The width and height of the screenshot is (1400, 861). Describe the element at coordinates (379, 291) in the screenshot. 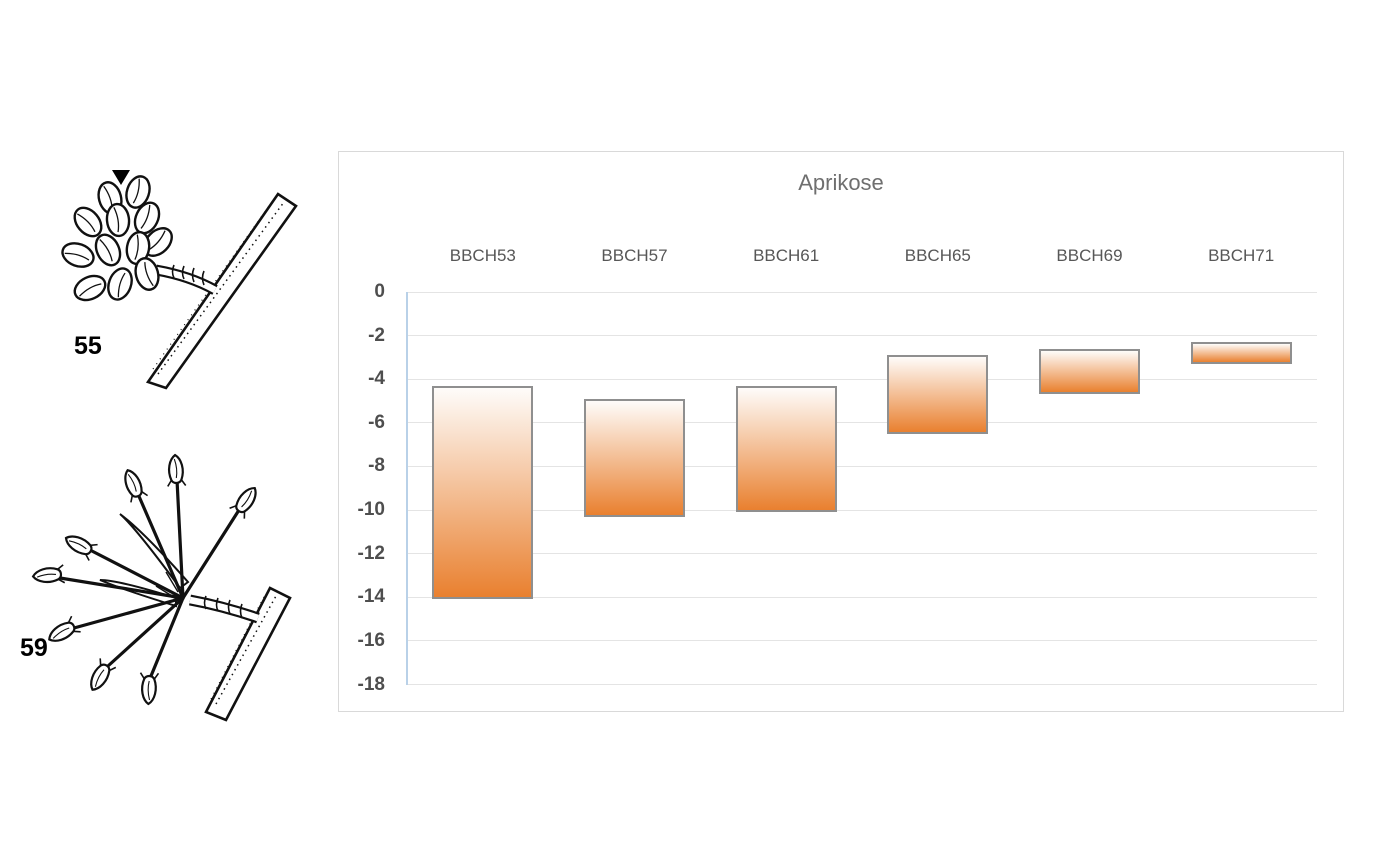

I see `y-axis-tick-label: 0` at that location.